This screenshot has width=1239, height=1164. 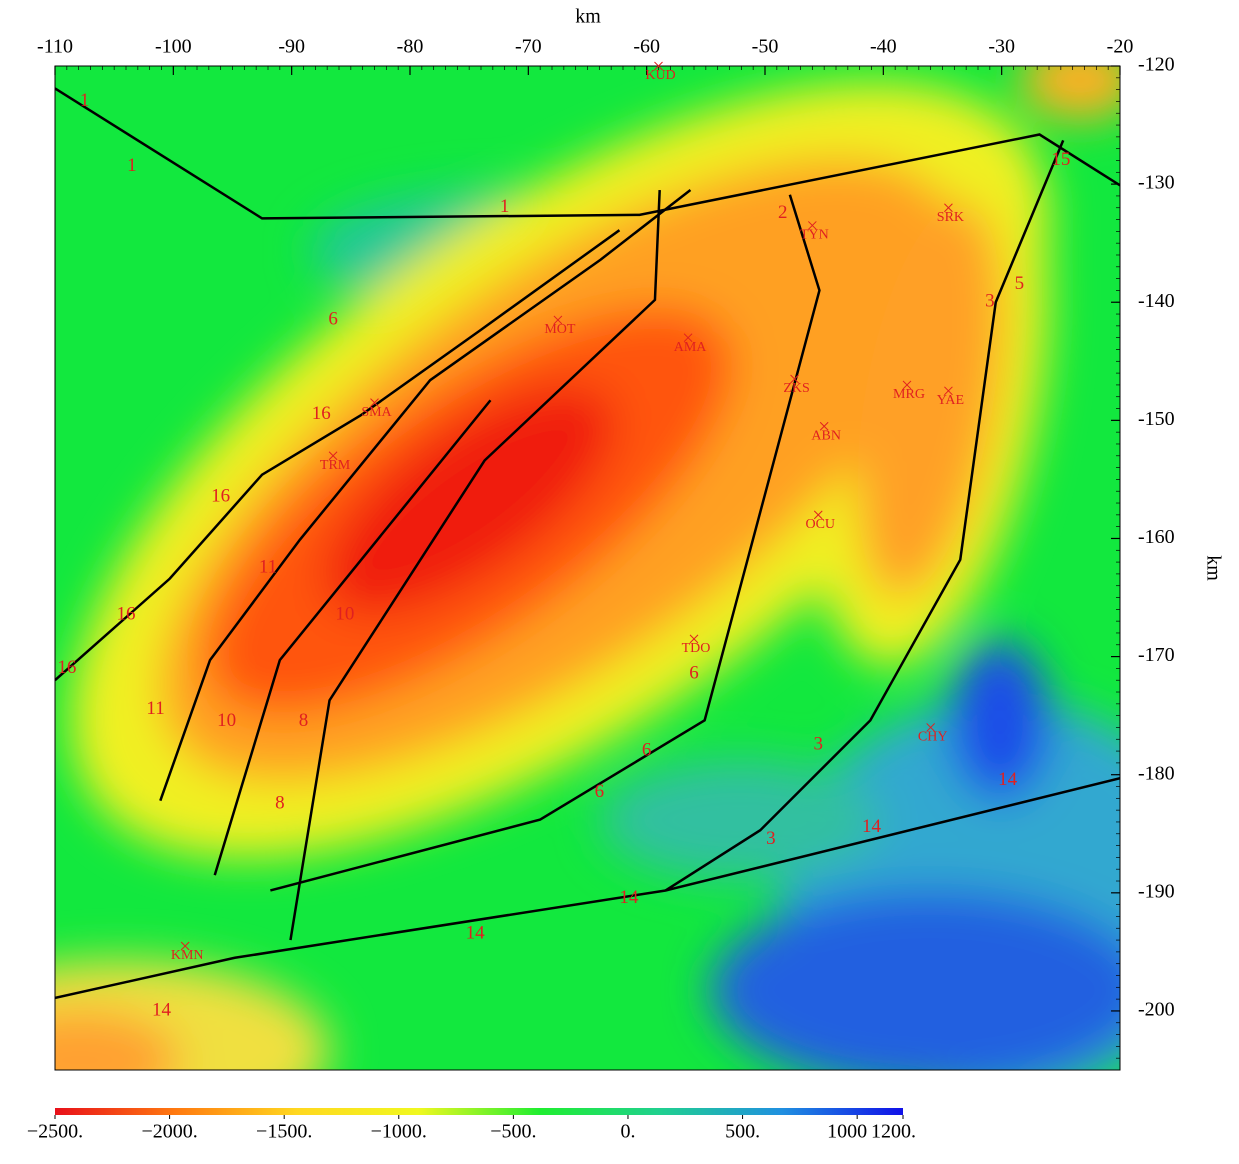 I want to click on y-tick-label: -190, so click(x=1156, y=891).